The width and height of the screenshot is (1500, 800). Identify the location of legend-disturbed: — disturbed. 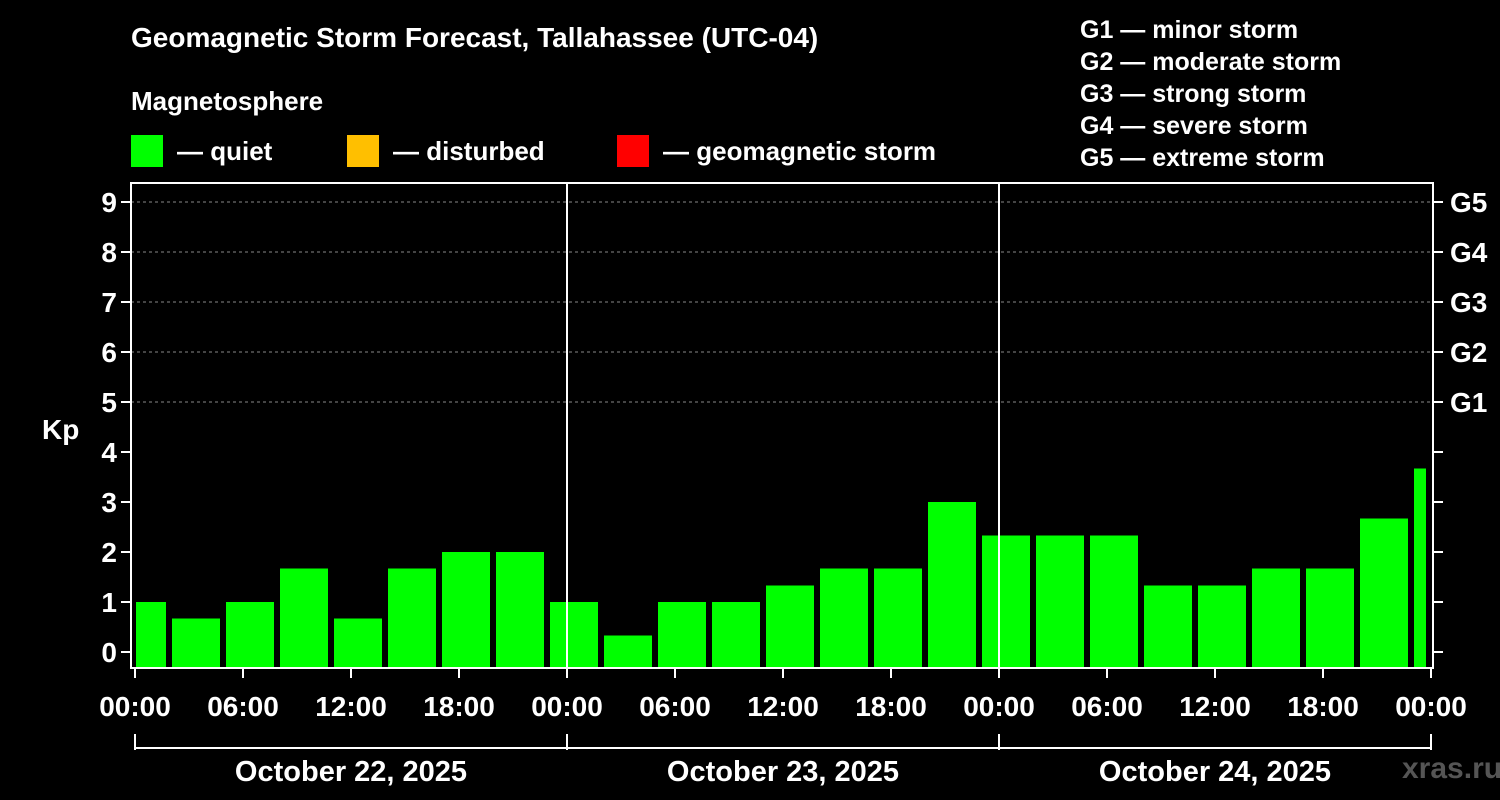
(446, 151).